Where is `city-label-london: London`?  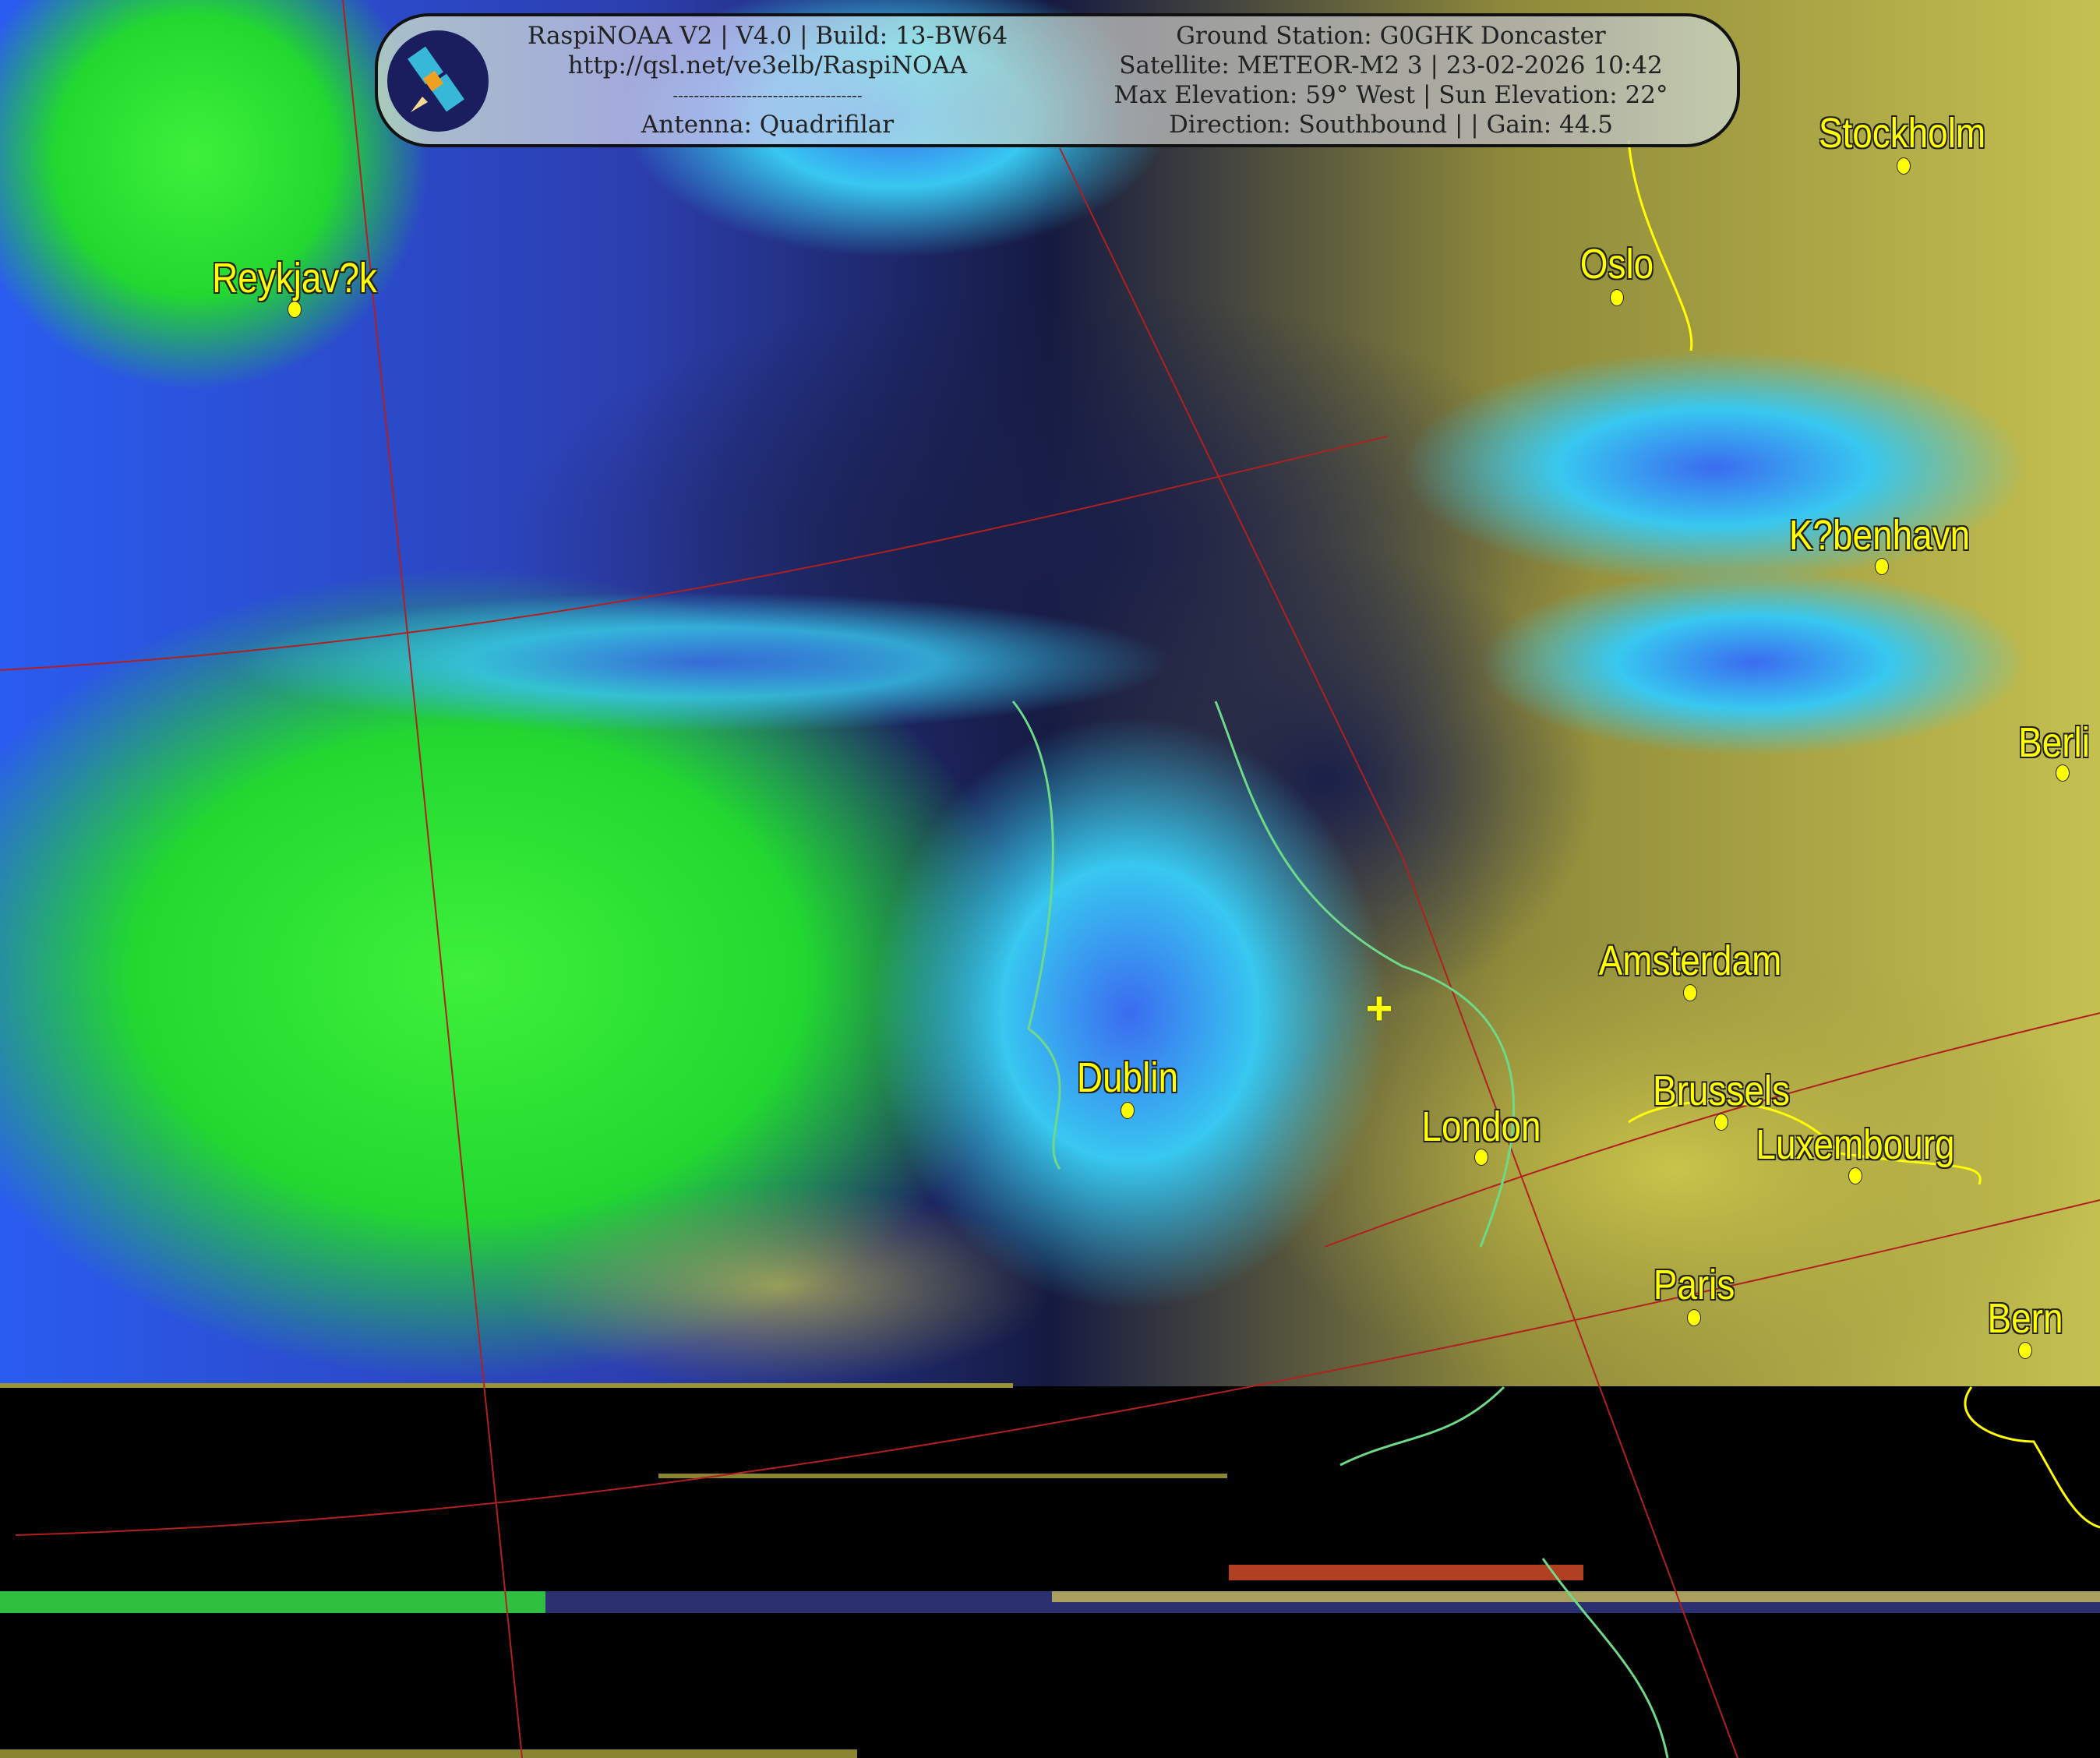 city-label-london: London is located at coordinates (1481, 1126).